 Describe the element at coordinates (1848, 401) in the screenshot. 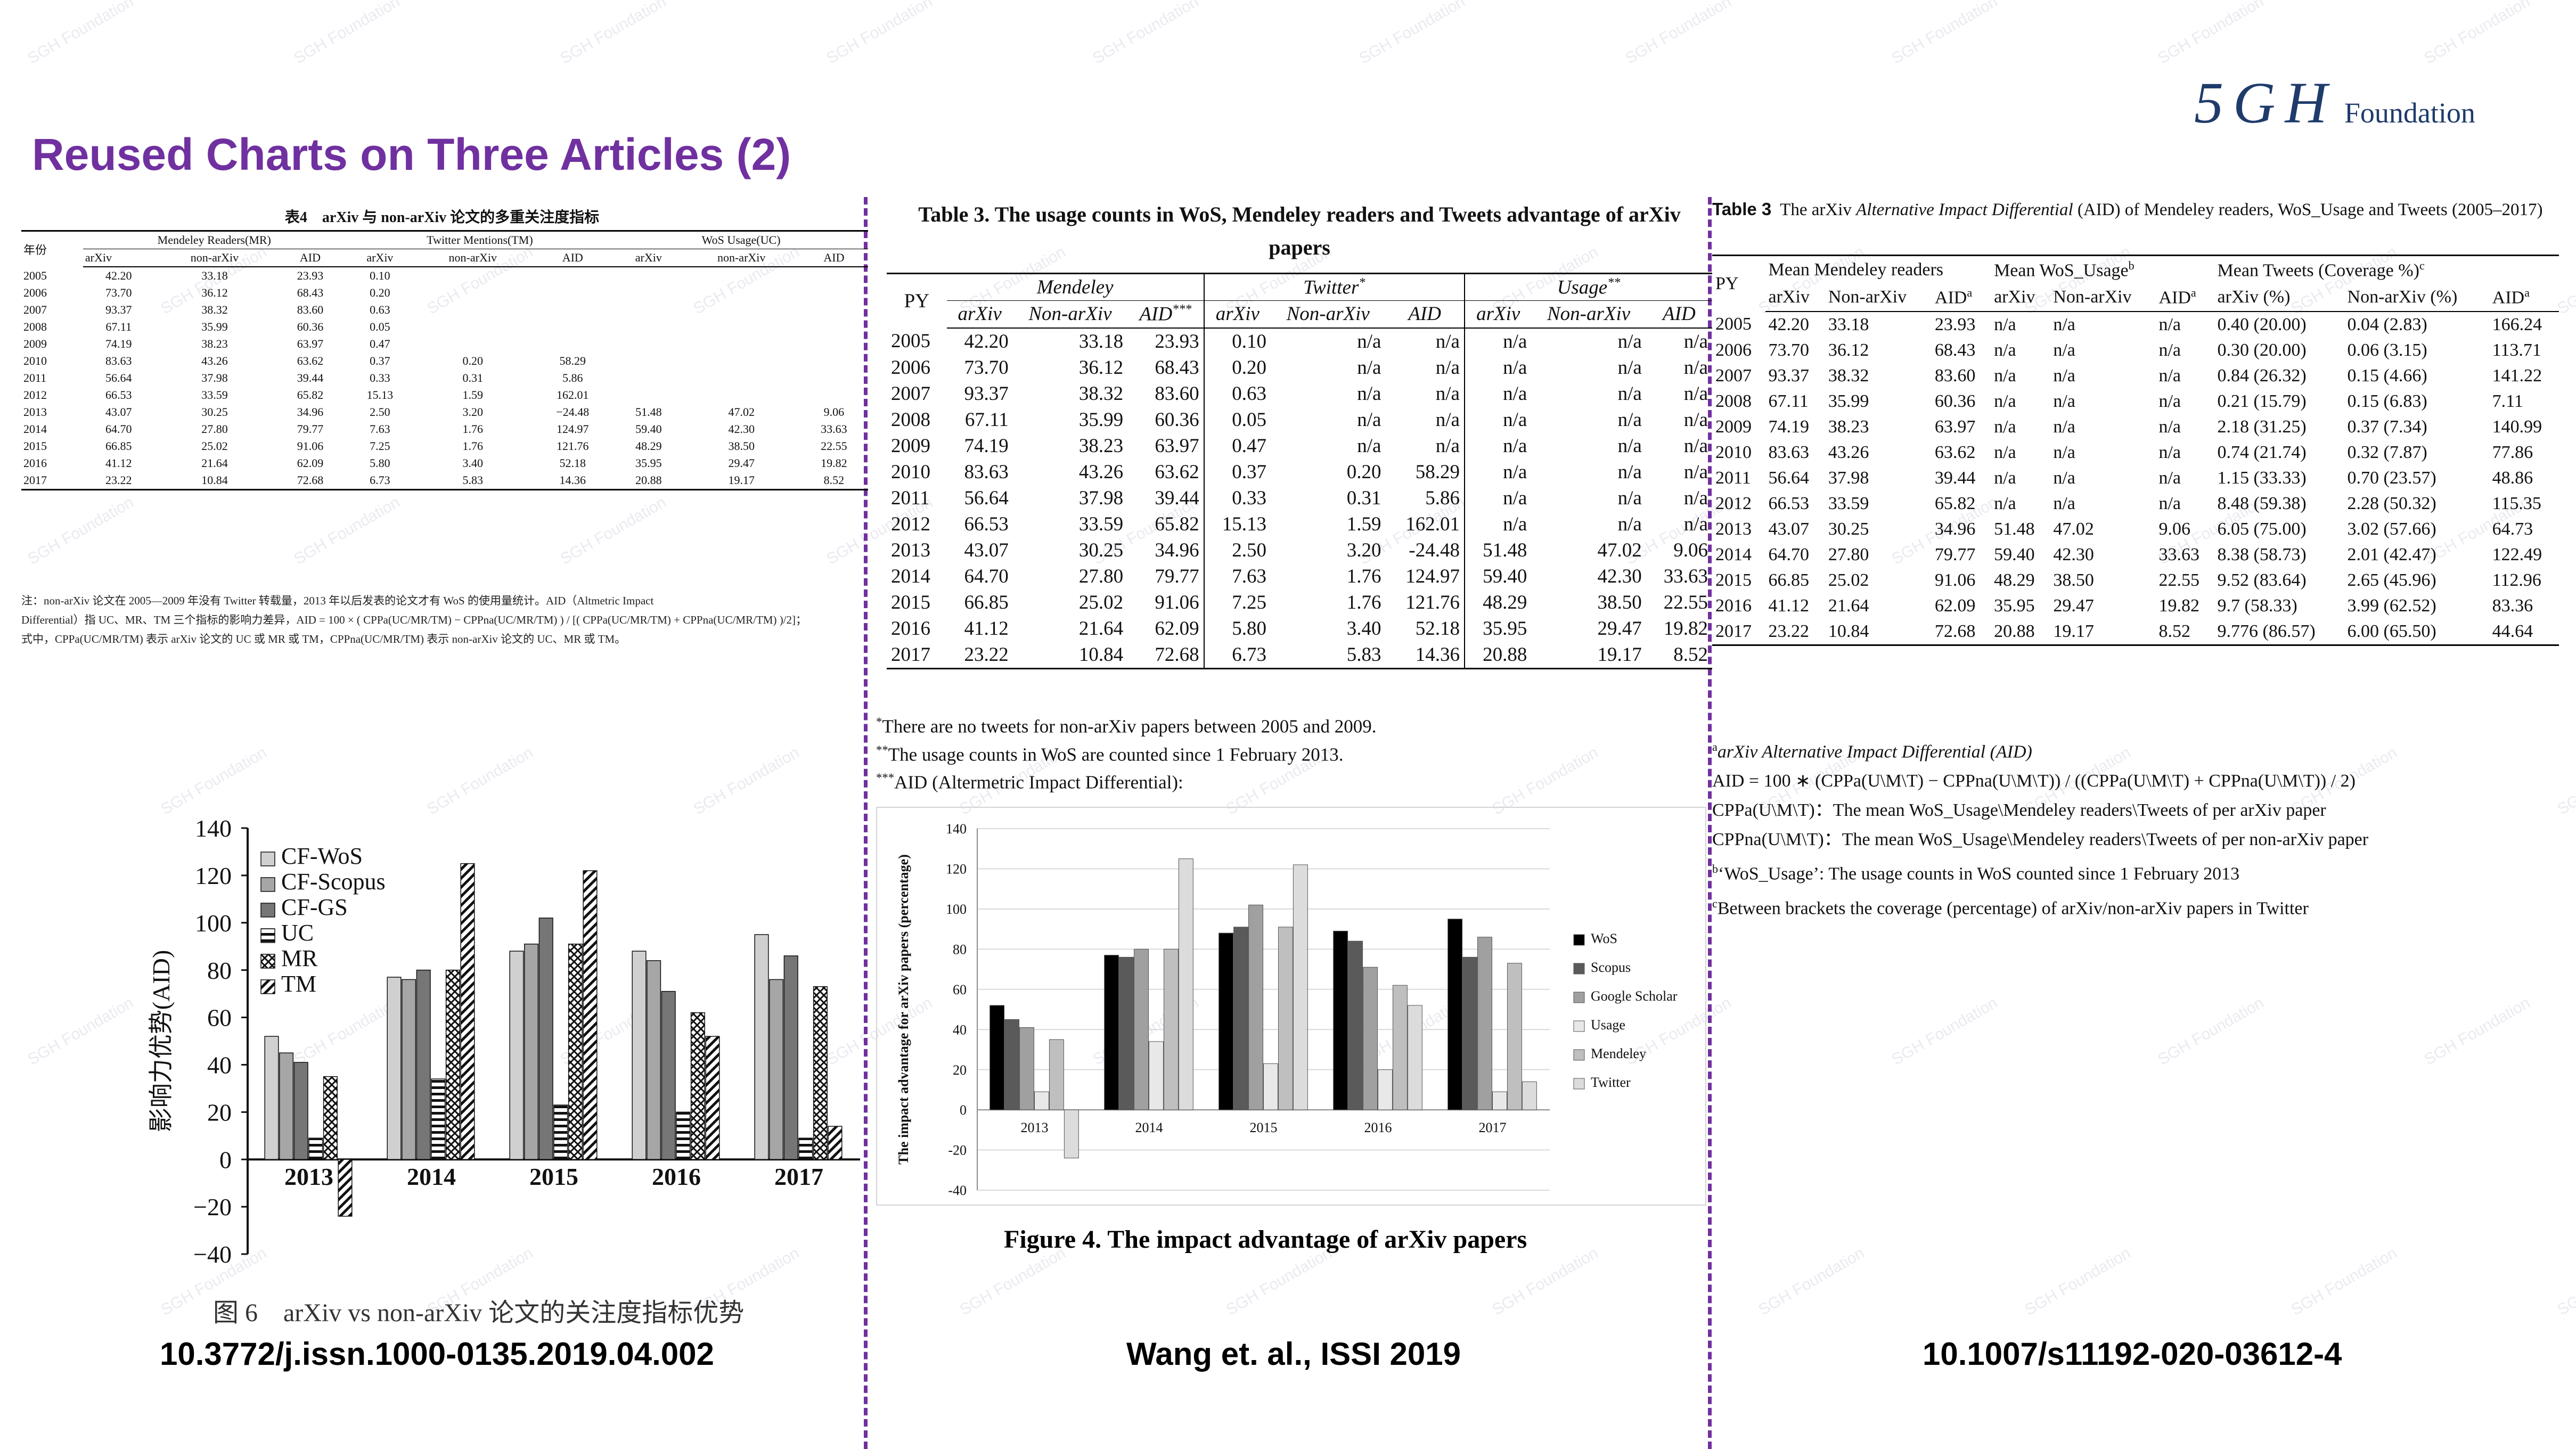

I see `table-cell: 35.99` at that location.